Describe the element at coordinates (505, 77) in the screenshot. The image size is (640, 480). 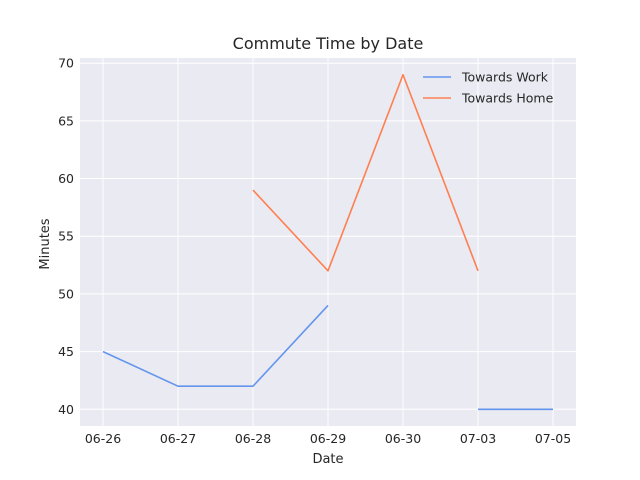
I see `legend-label-1: Towards Work` at that location.